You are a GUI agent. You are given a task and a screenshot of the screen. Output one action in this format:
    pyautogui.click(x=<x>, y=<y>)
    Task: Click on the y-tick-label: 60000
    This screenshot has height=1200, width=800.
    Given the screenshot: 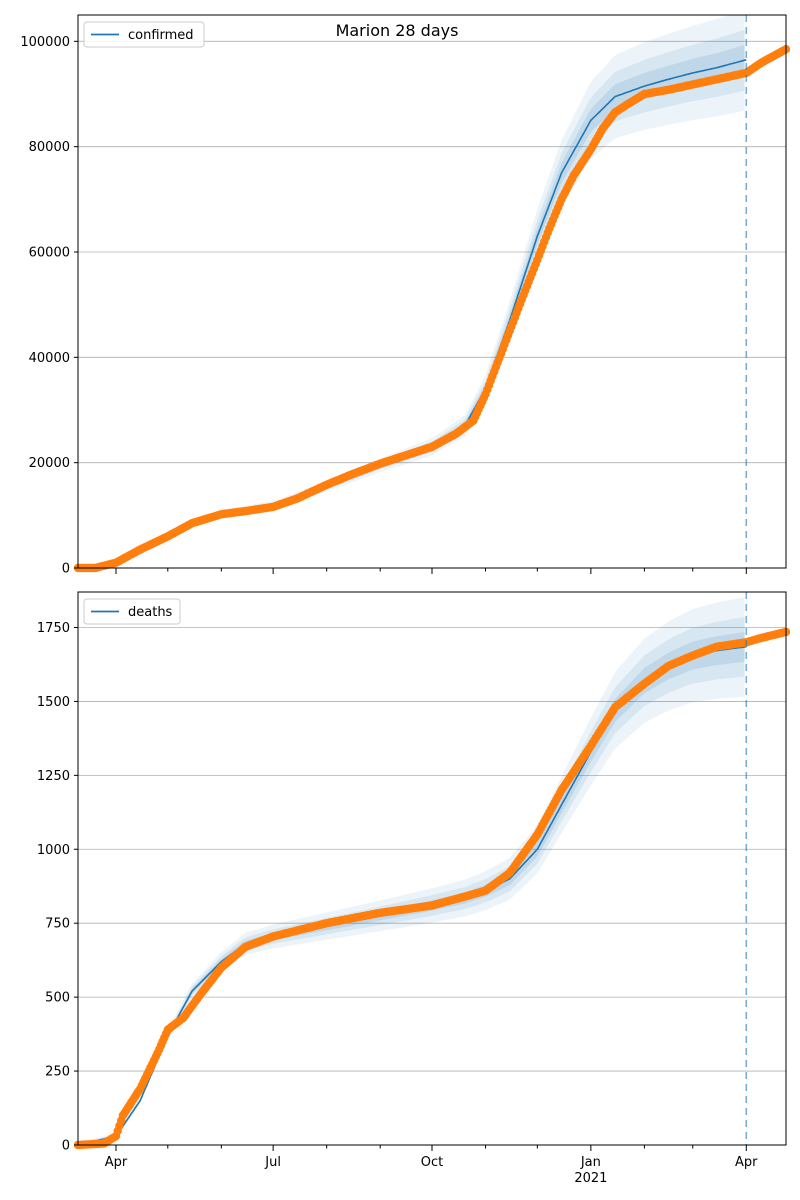 What is the action you would take?
    pyautogui.click(x=49, y=253)
    